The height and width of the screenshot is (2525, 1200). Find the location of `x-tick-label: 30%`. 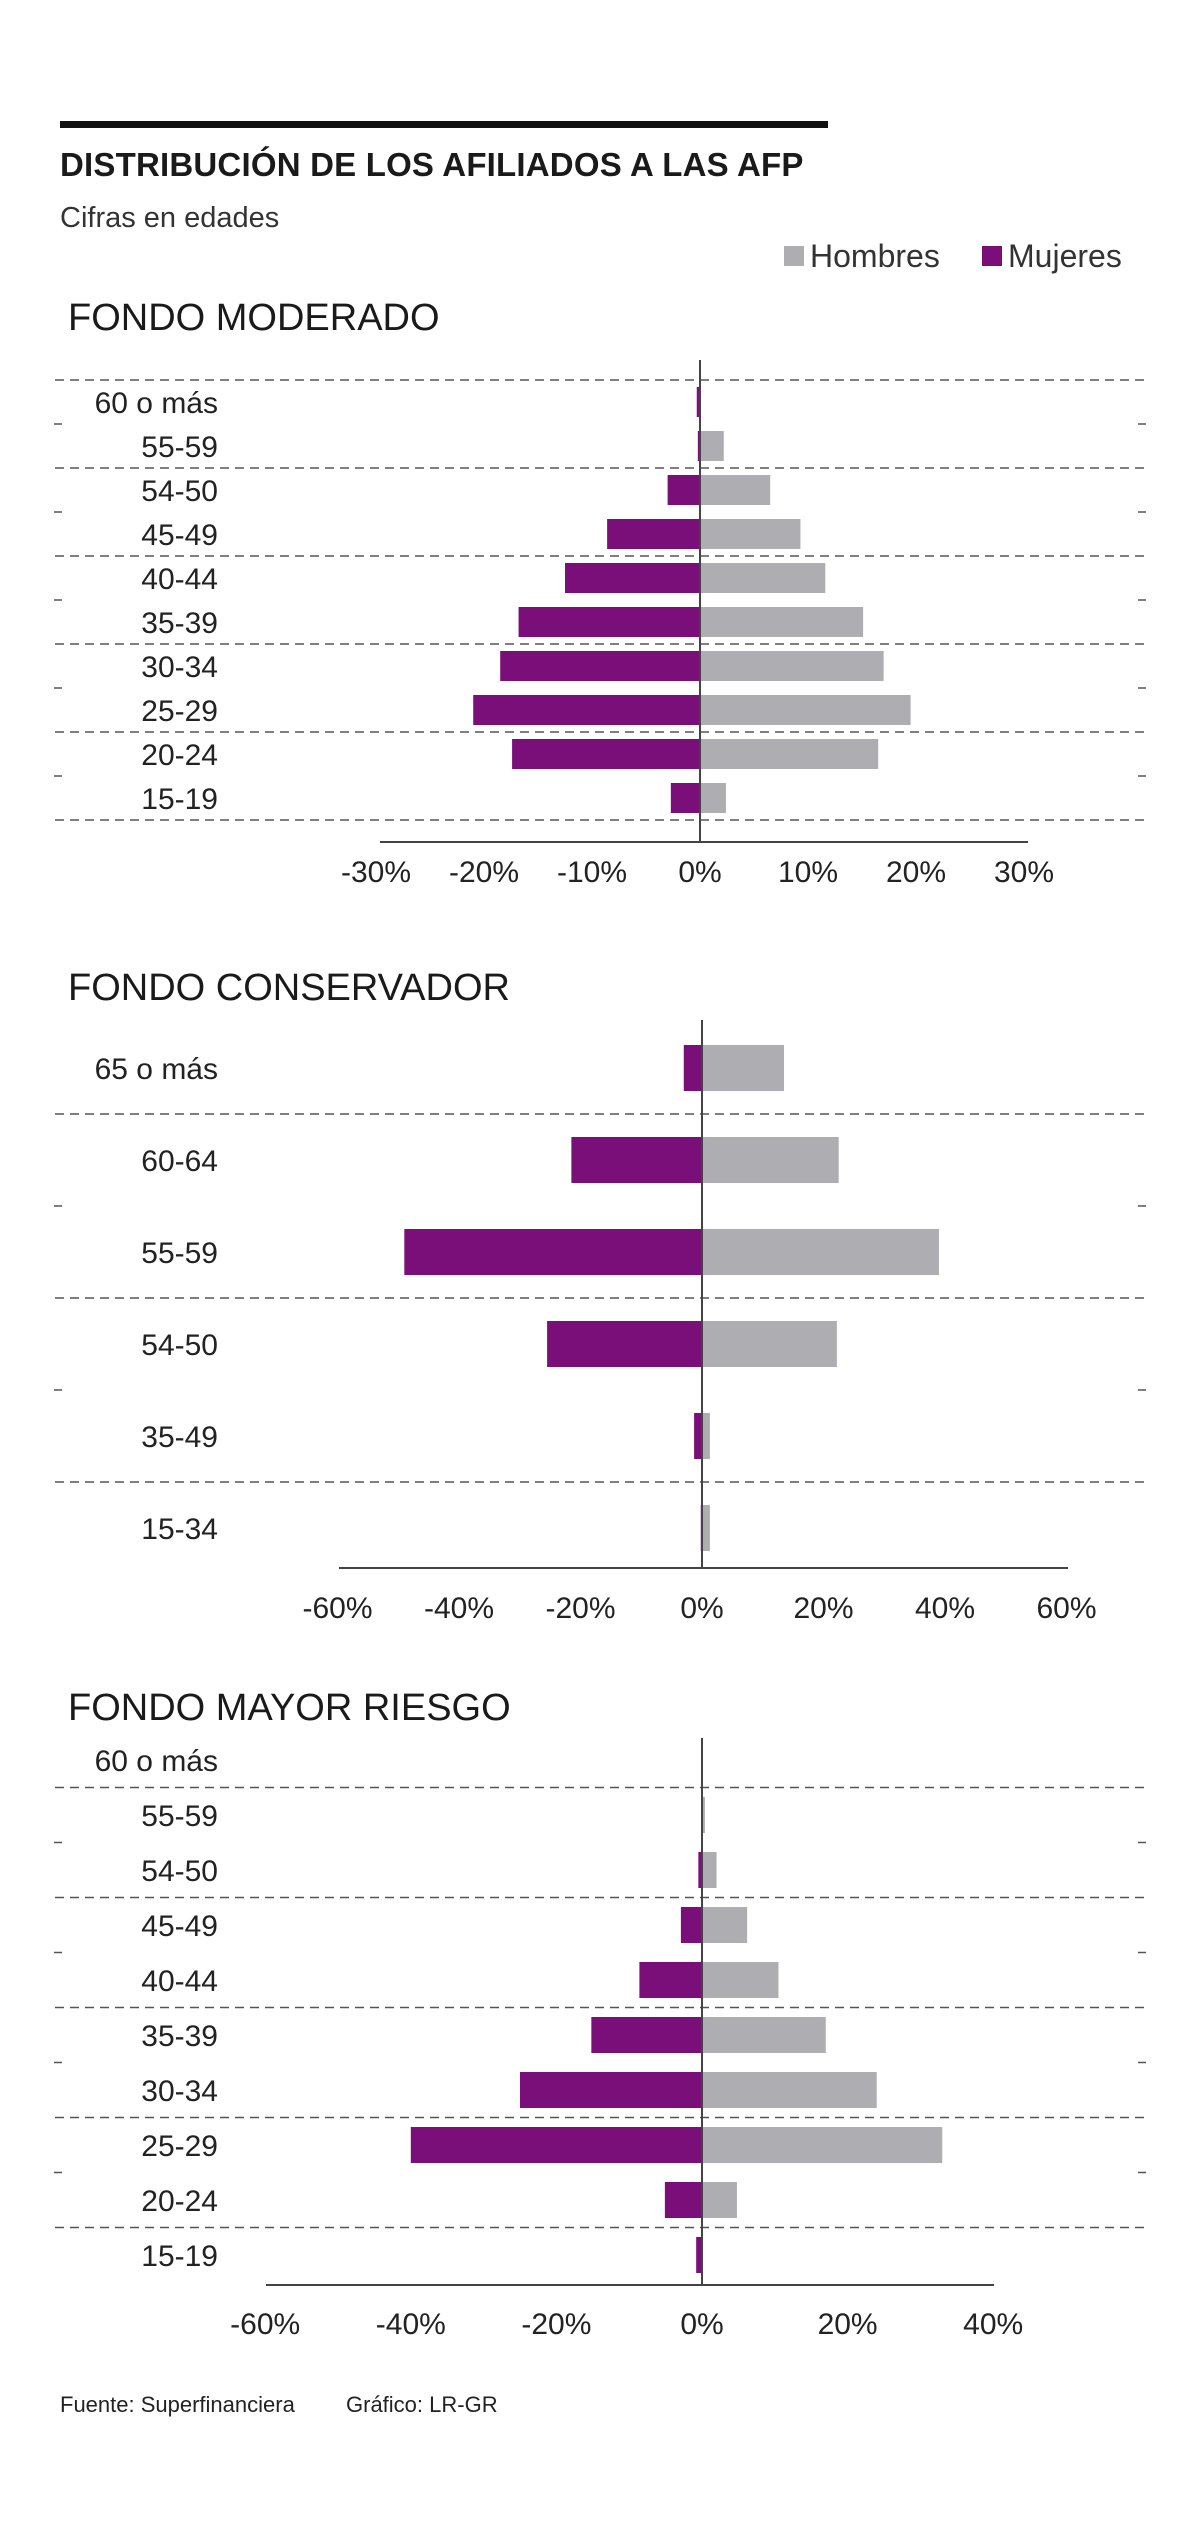

x-tick-label: 30% is located at coordinates (1024, 872).